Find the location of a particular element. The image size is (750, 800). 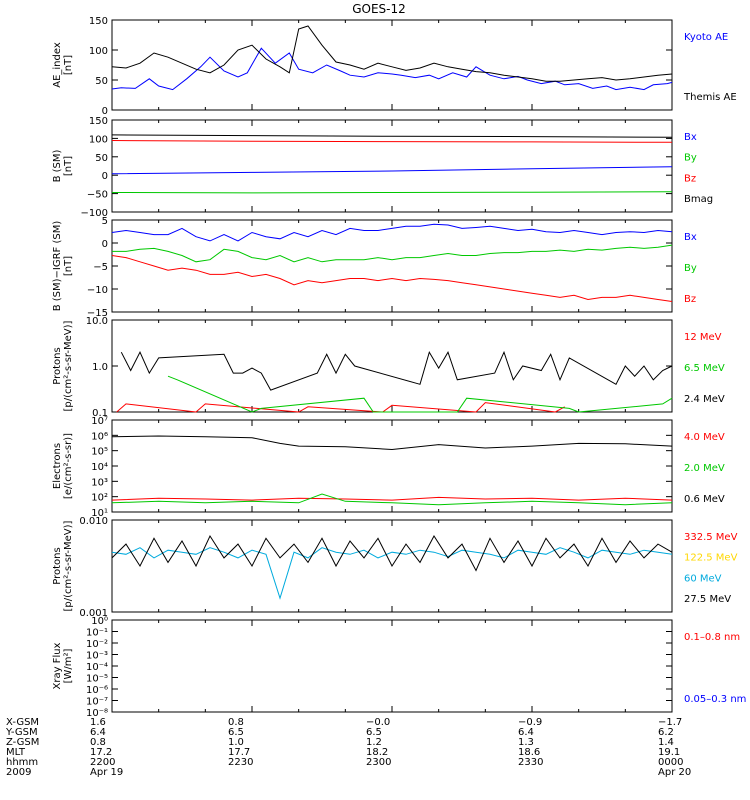

footer-value: 2300 is located at coordinates (378, 762).